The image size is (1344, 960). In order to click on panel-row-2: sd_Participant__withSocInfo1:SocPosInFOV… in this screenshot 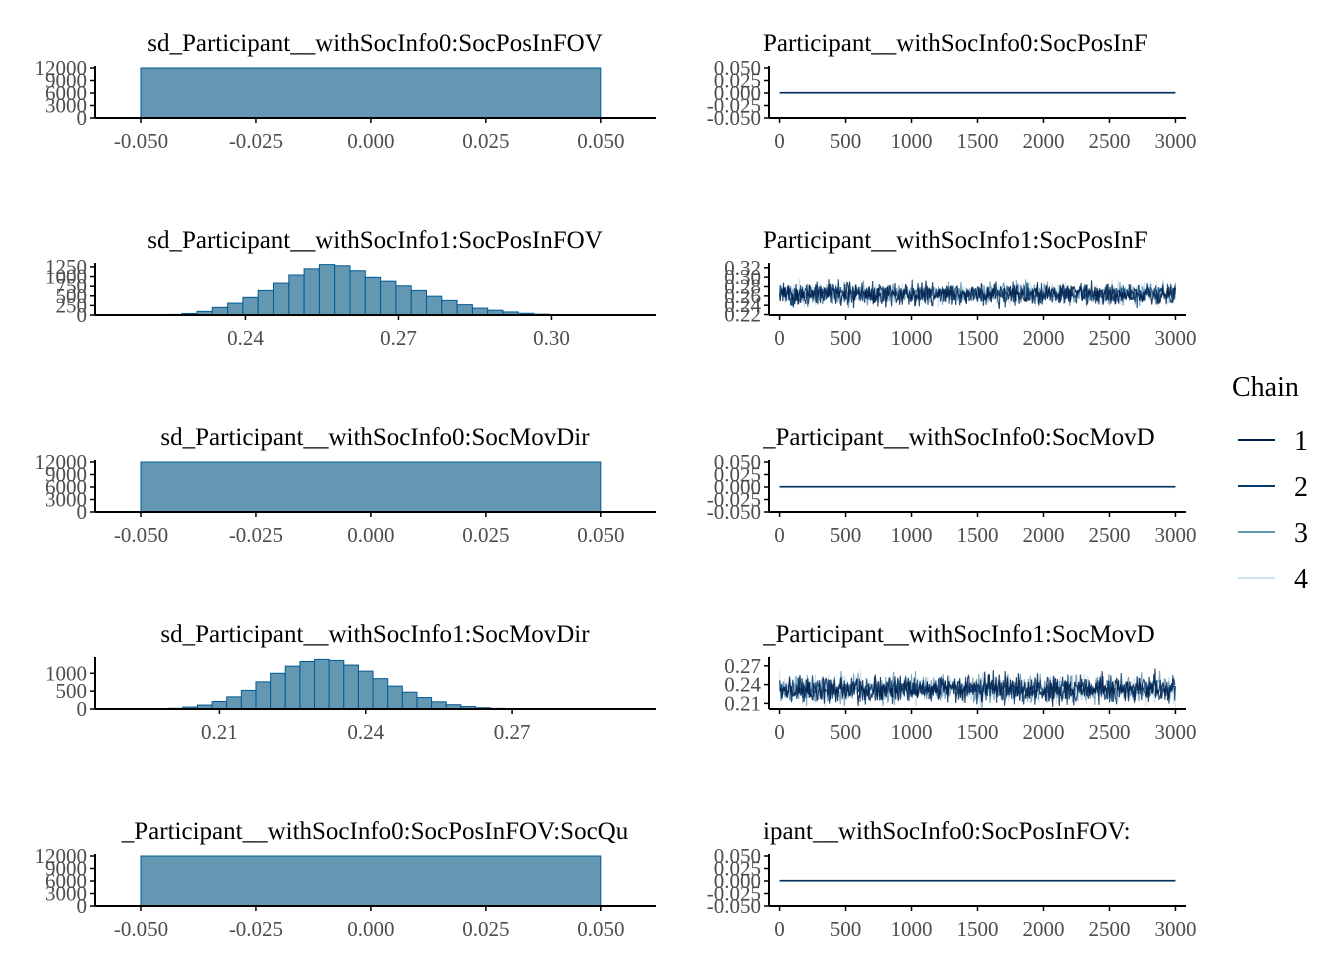, I will do `click(620, 288)`.